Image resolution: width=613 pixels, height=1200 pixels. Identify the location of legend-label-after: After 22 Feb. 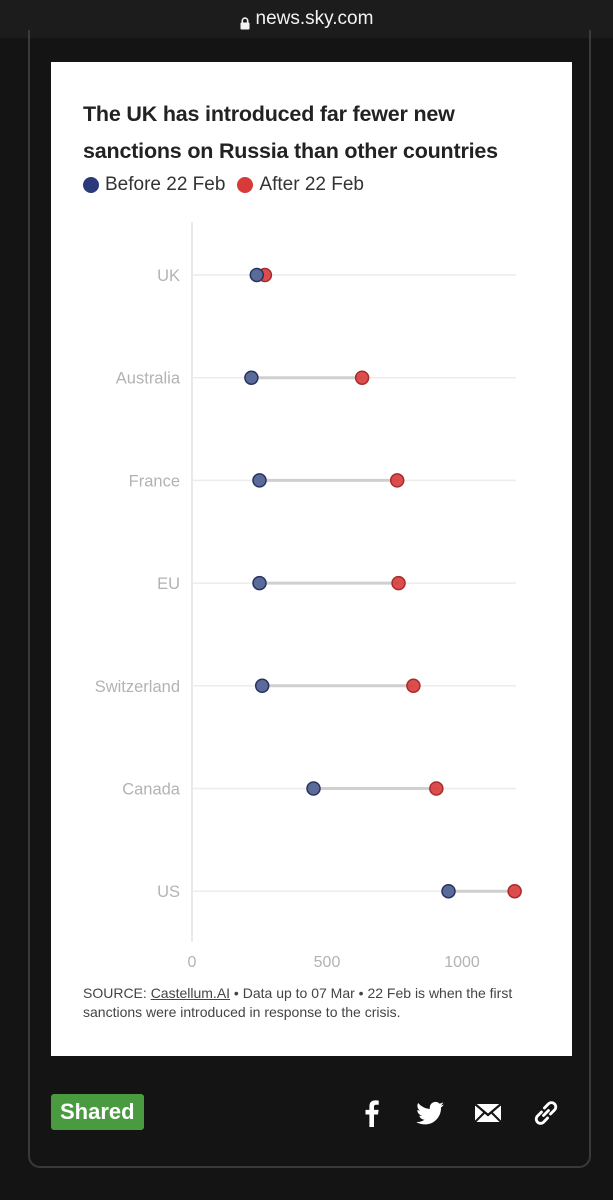
(311, 184).